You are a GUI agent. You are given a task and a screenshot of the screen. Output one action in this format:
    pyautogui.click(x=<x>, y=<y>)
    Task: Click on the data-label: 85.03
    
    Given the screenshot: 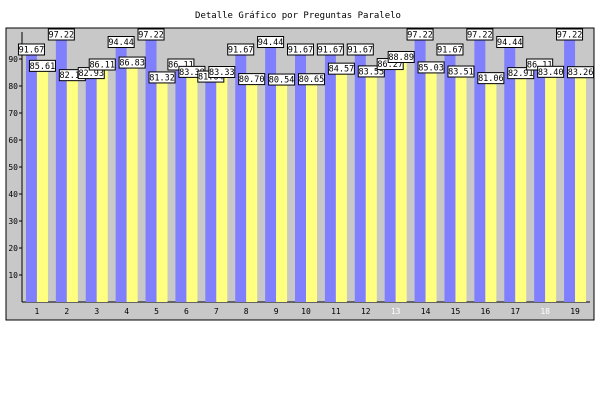 What is the action you would take?
    pyautogui.click(x=431, y=68)
    